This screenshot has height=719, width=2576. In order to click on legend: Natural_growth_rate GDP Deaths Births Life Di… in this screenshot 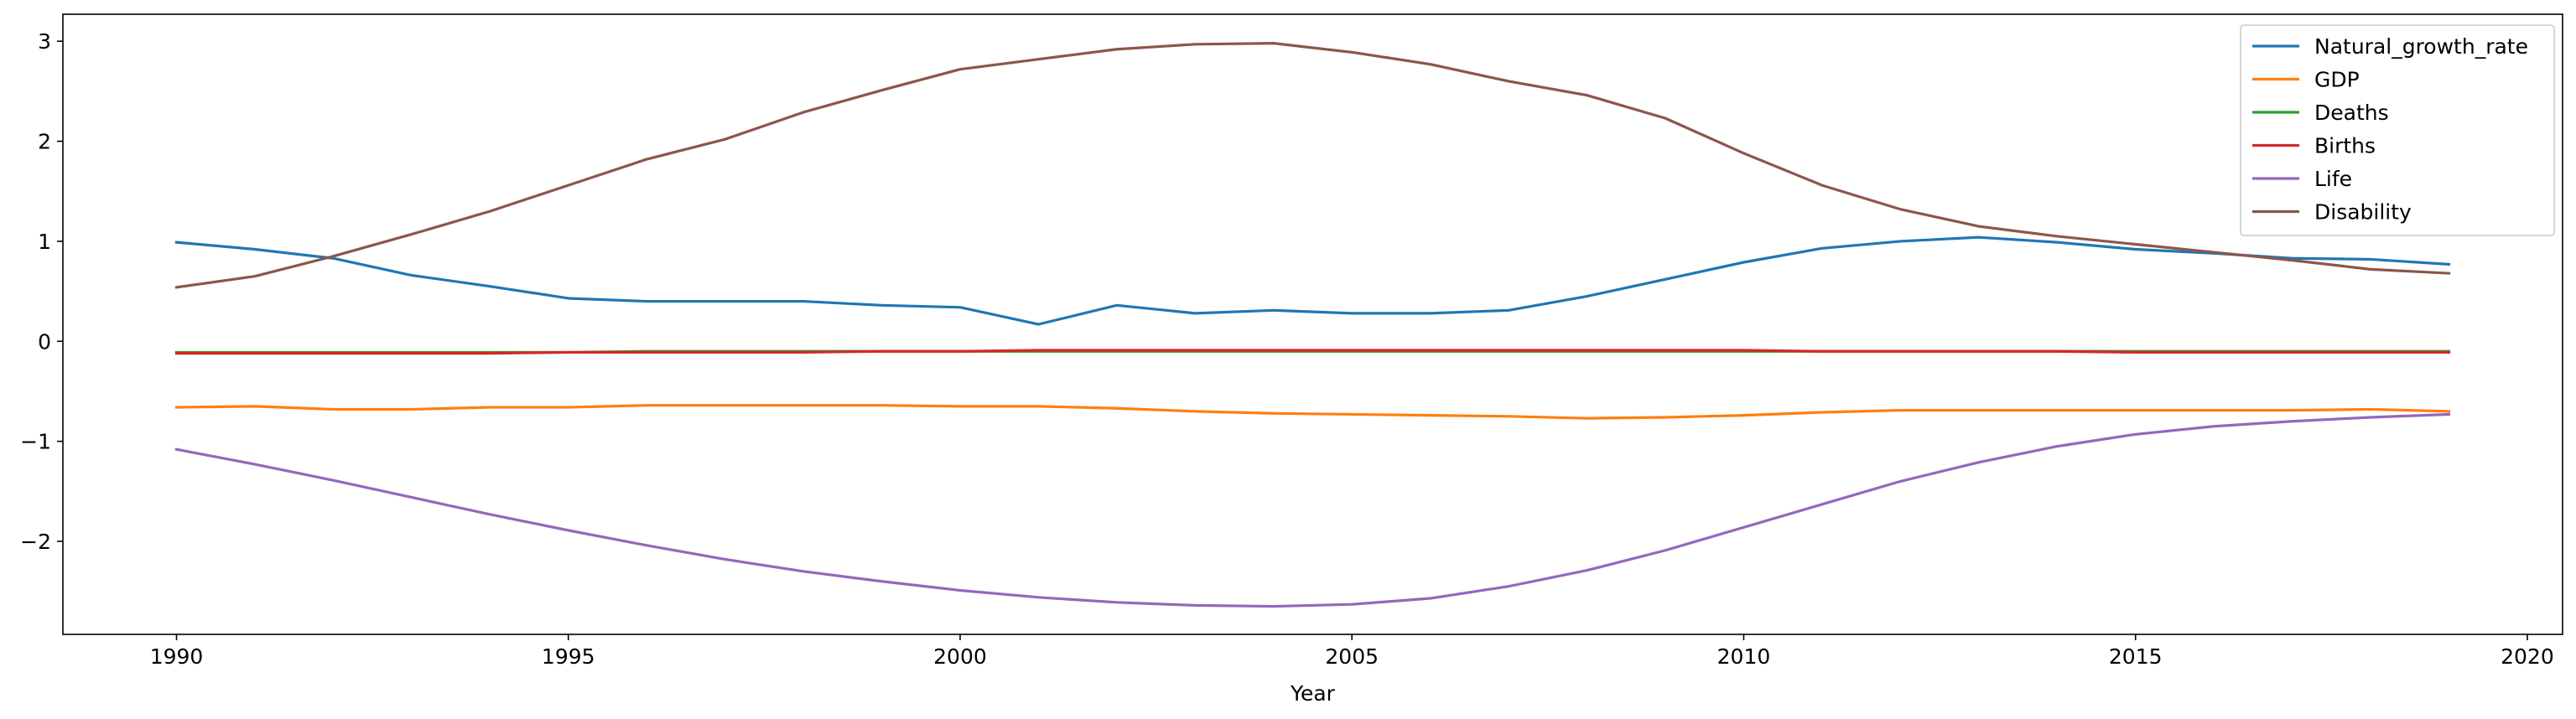, I will do `click(2397, 130)`.